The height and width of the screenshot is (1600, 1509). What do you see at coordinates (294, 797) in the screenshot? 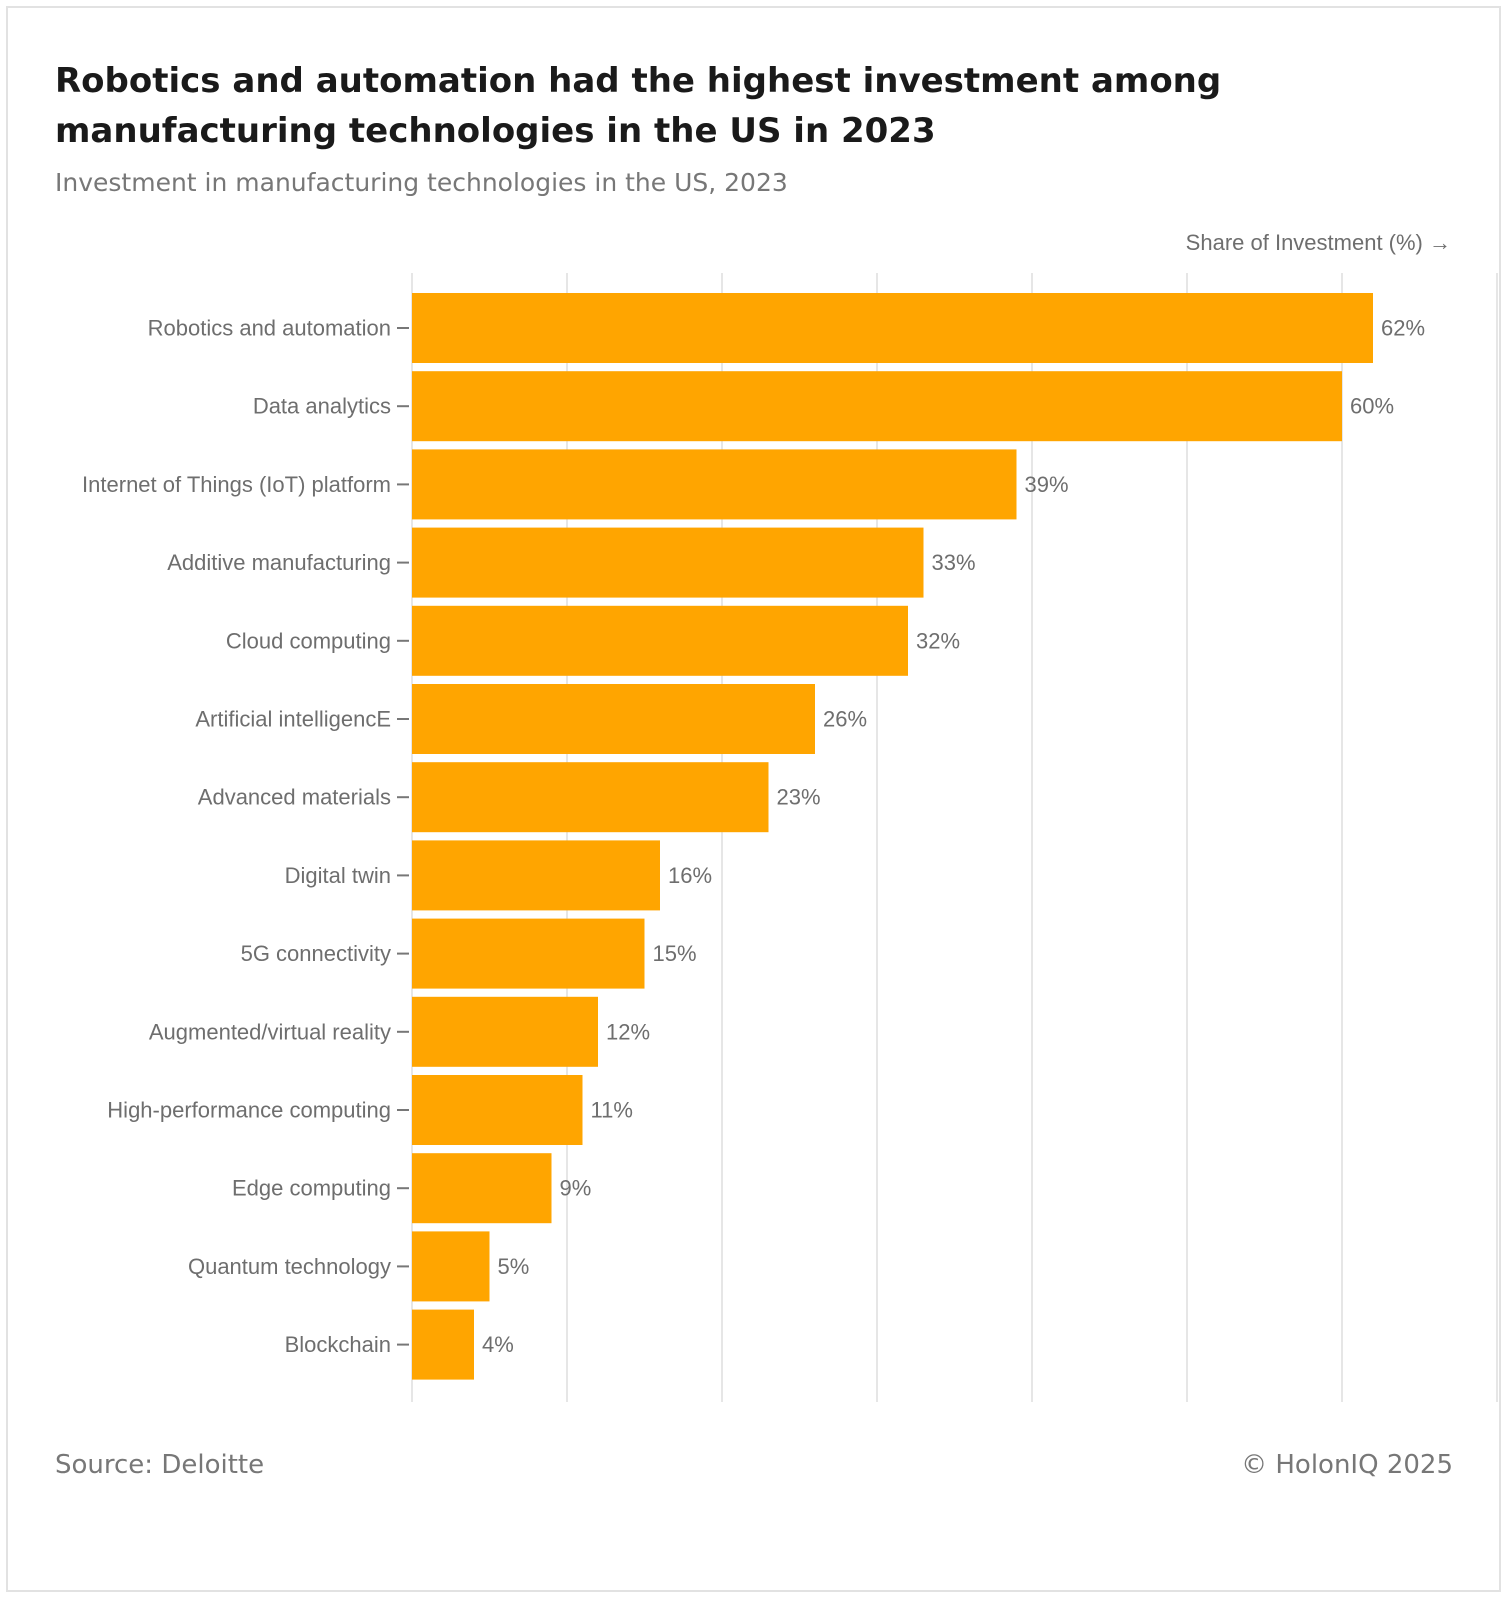
I see `category-label: Advanced materials` at bounding box center [294, 797].